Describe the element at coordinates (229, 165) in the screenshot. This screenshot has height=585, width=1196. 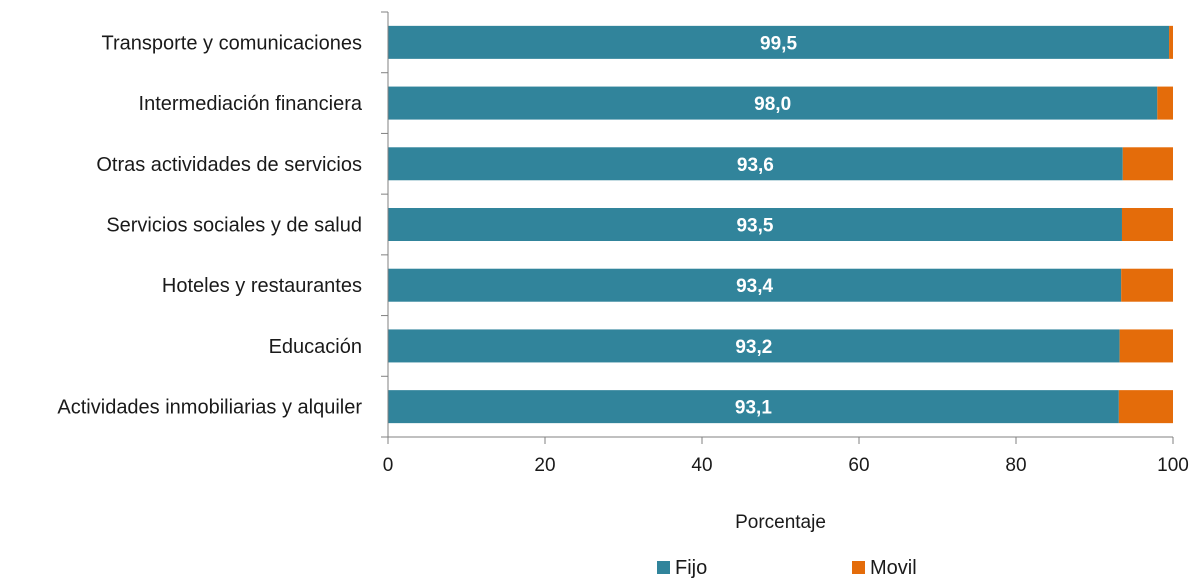
I see `category-label: Otras actividades de servicios` at that location.